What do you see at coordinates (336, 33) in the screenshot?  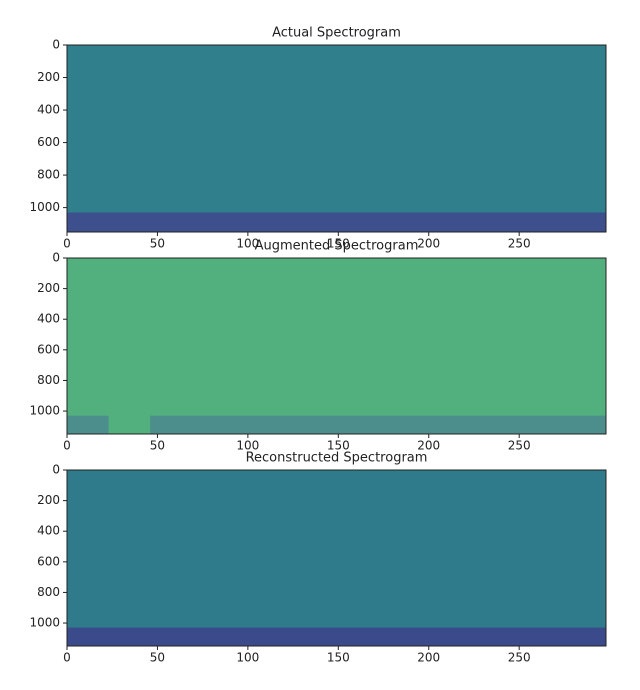 I see `chart-title: Actual Spectrogram` at bounding box center [336, 33].